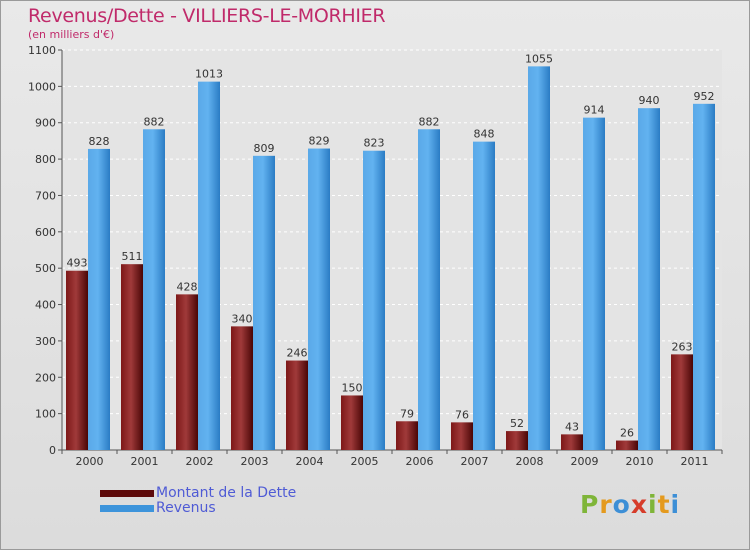 This screenshot has height=550, width=750. Describe the element at coordinates (255, 461) in the screenshot. I see `x-tick-label: 2003` at that location.